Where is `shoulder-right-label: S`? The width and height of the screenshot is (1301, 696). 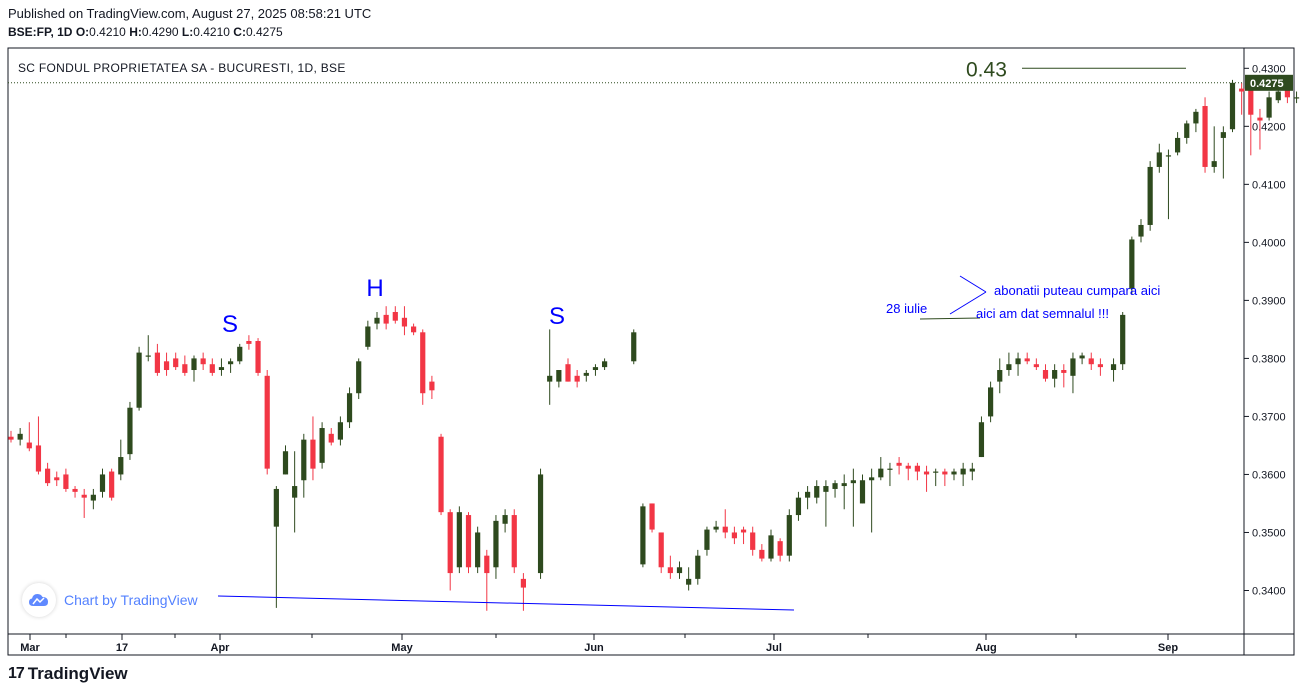 shoulder-right-label: S is located at coordinates (557, 316).